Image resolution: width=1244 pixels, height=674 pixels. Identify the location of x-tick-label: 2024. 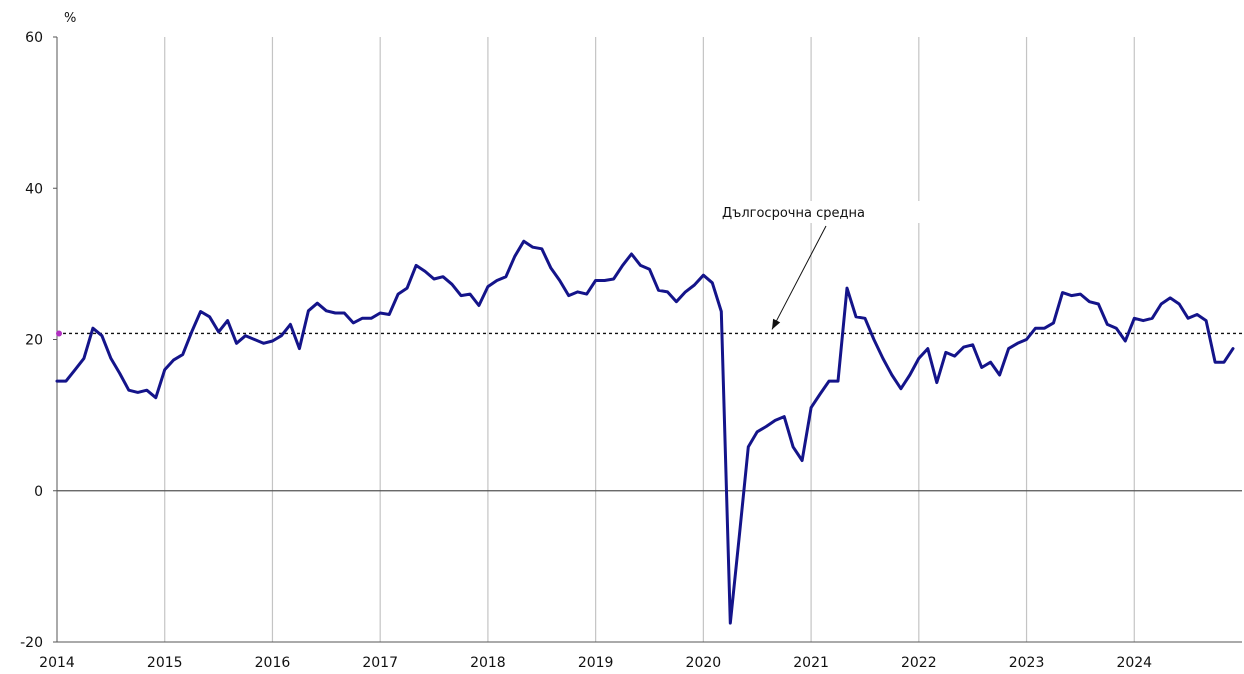
(1134, 663).